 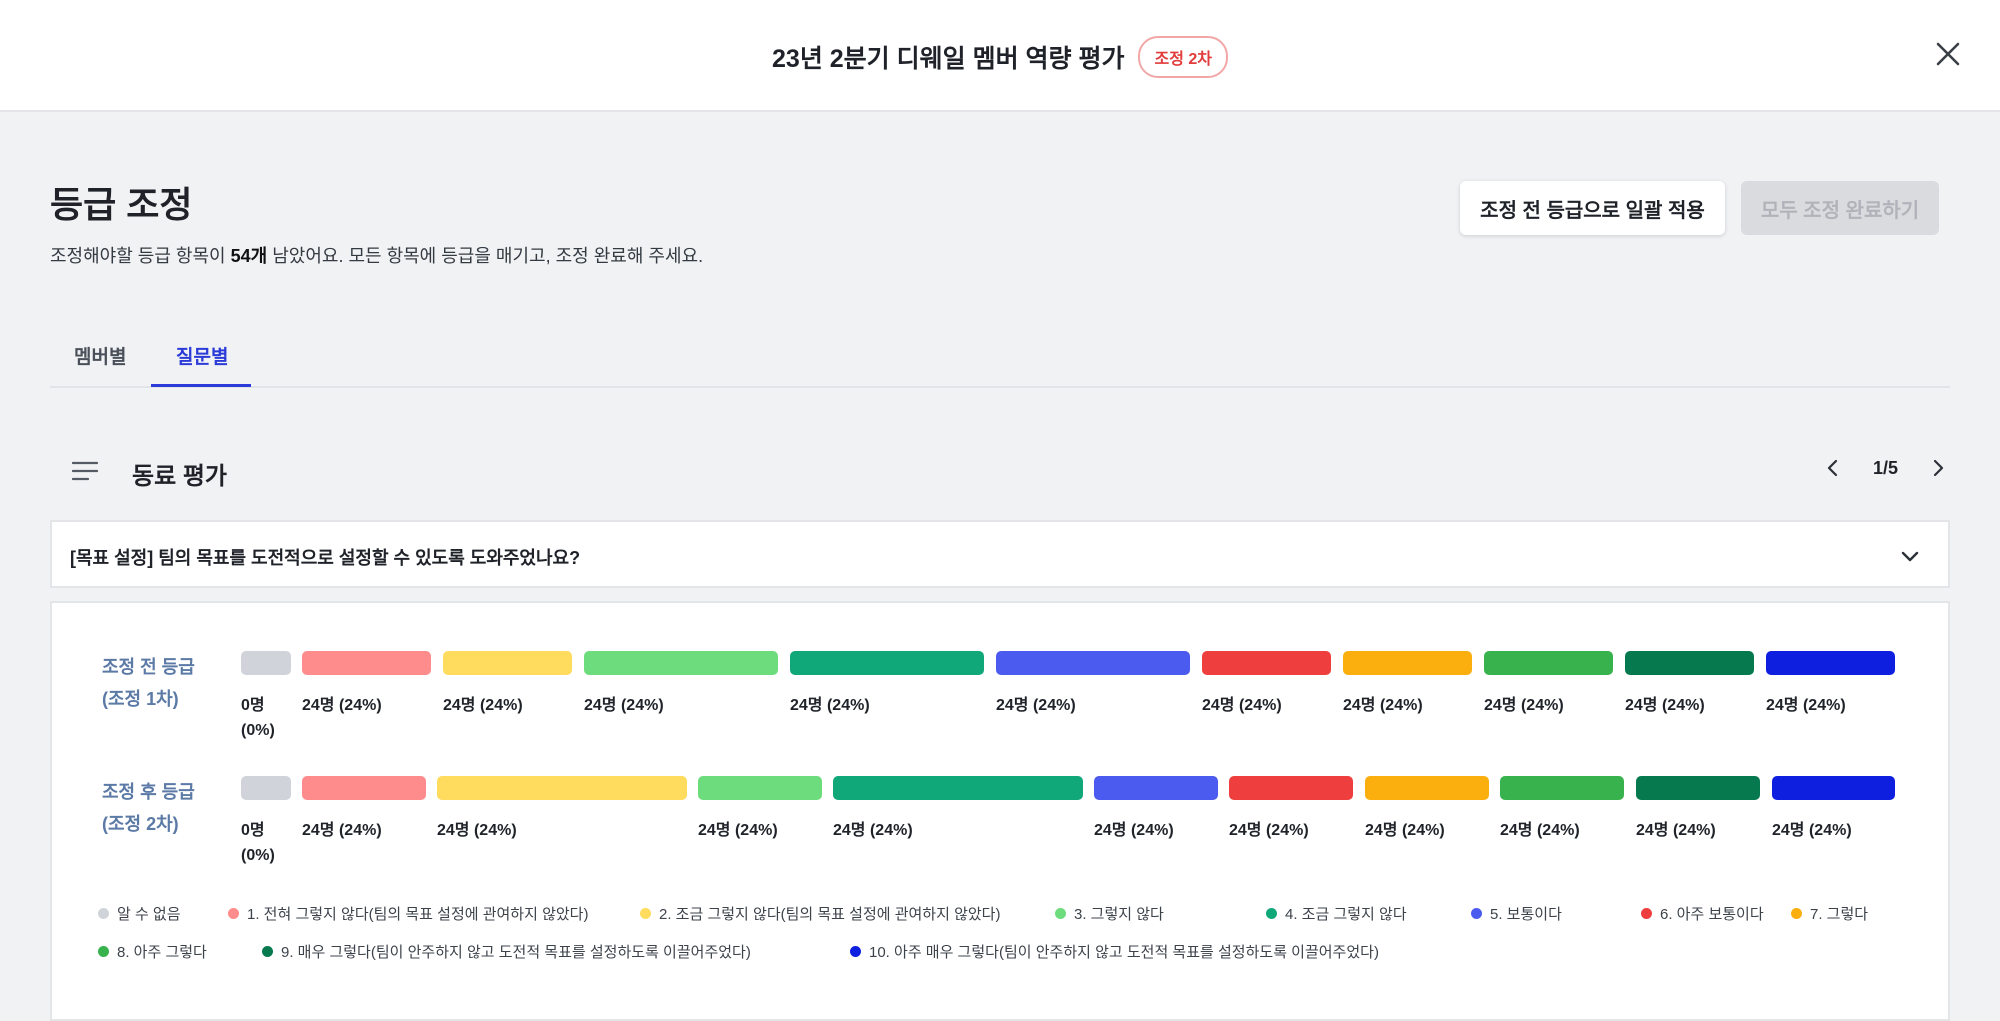 I want to click on modal-header: 23년 2분기 디웨일 멤버 역량 평가 조정 2차, so click(x=1000, y=56).